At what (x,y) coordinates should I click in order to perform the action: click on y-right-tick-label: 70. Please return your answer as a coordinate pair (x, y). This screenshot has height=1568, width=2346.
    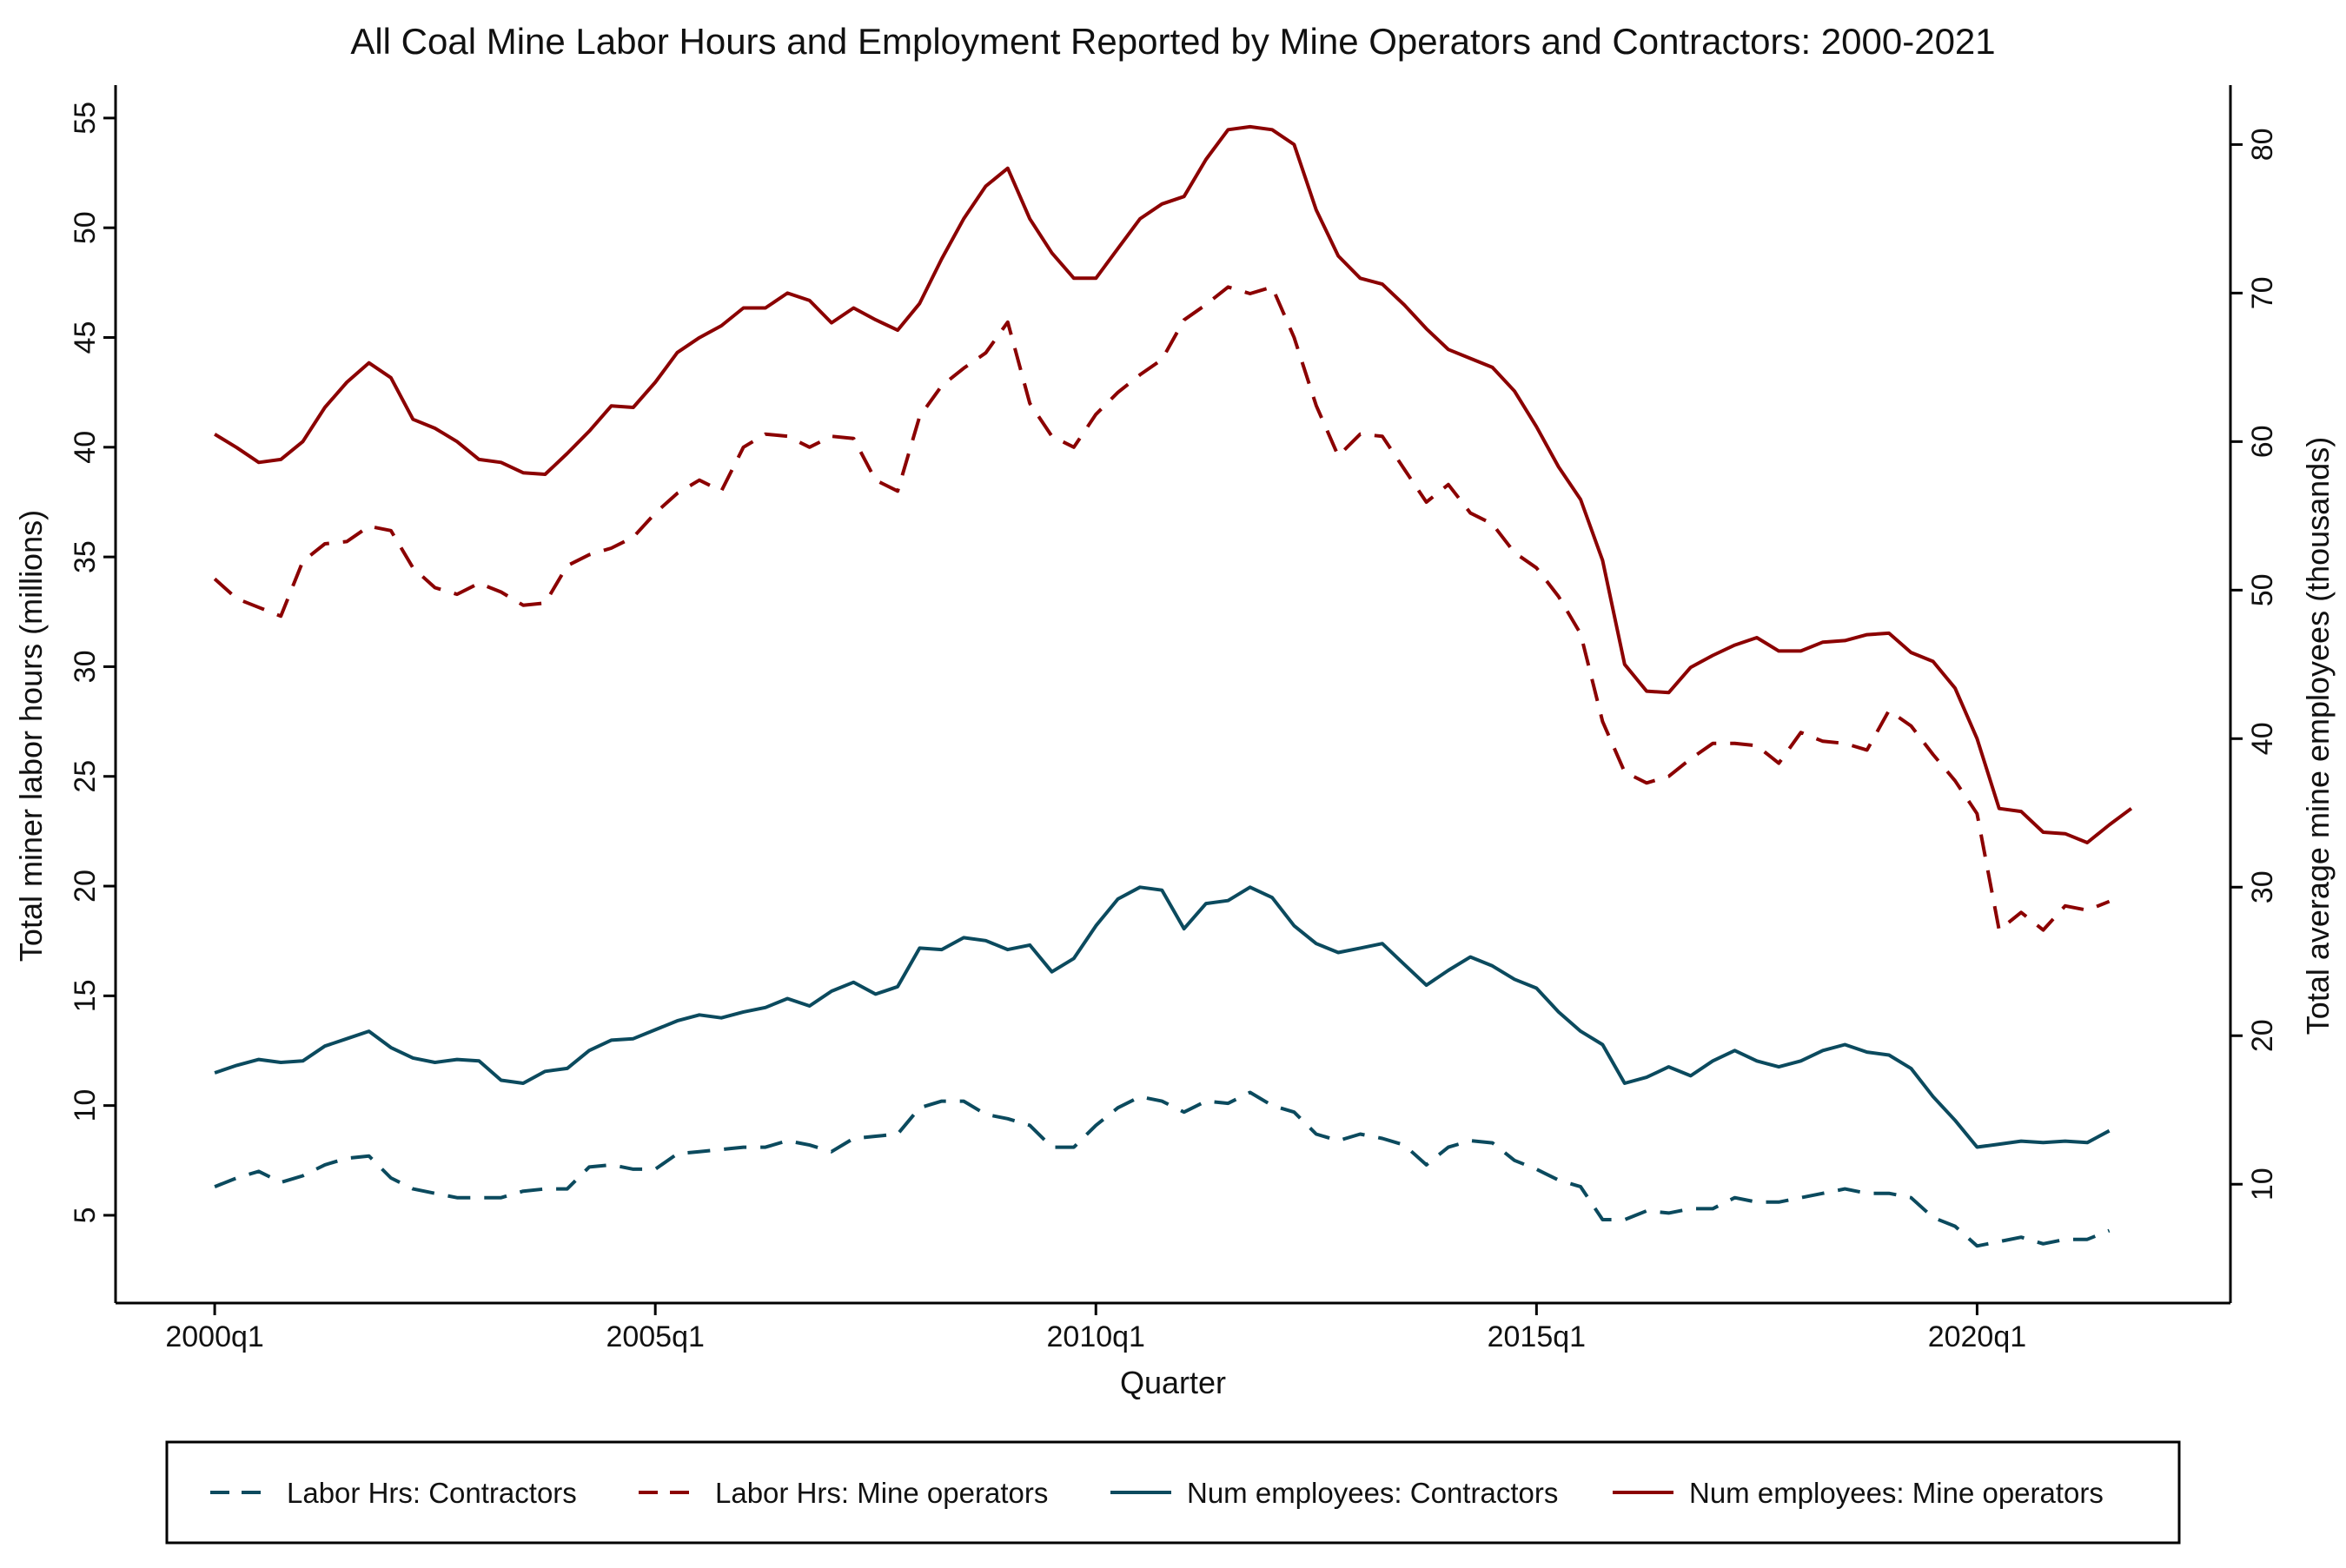
    Looking at the image, I should click on (2263, 292).